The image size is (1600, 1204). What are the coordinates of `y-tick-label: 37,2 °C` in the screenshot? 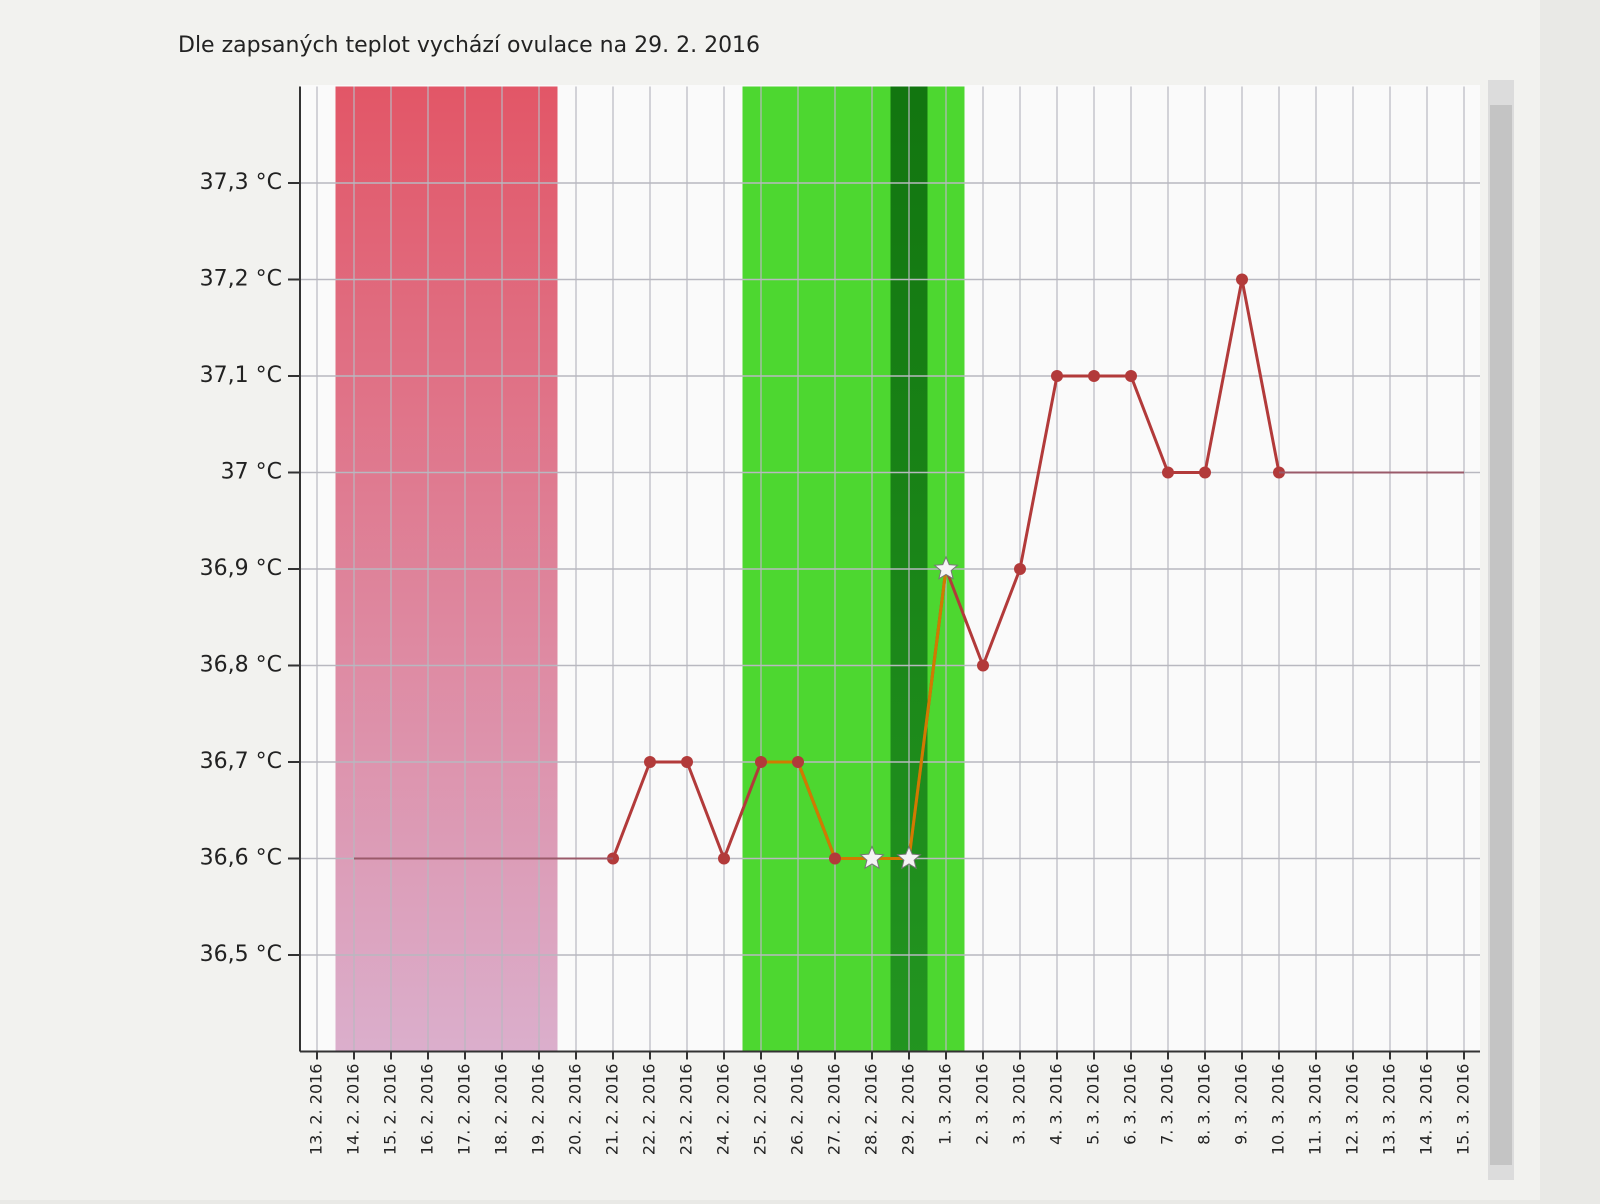 It's located at (241, 279).